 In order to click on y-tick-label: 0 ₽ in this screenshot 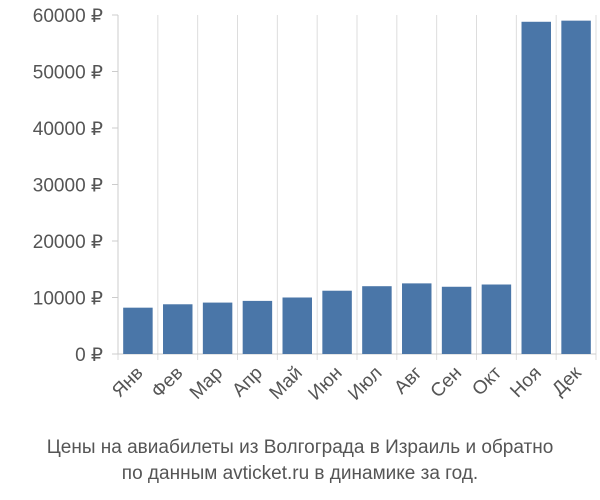, I will do `click(89, 355)`.